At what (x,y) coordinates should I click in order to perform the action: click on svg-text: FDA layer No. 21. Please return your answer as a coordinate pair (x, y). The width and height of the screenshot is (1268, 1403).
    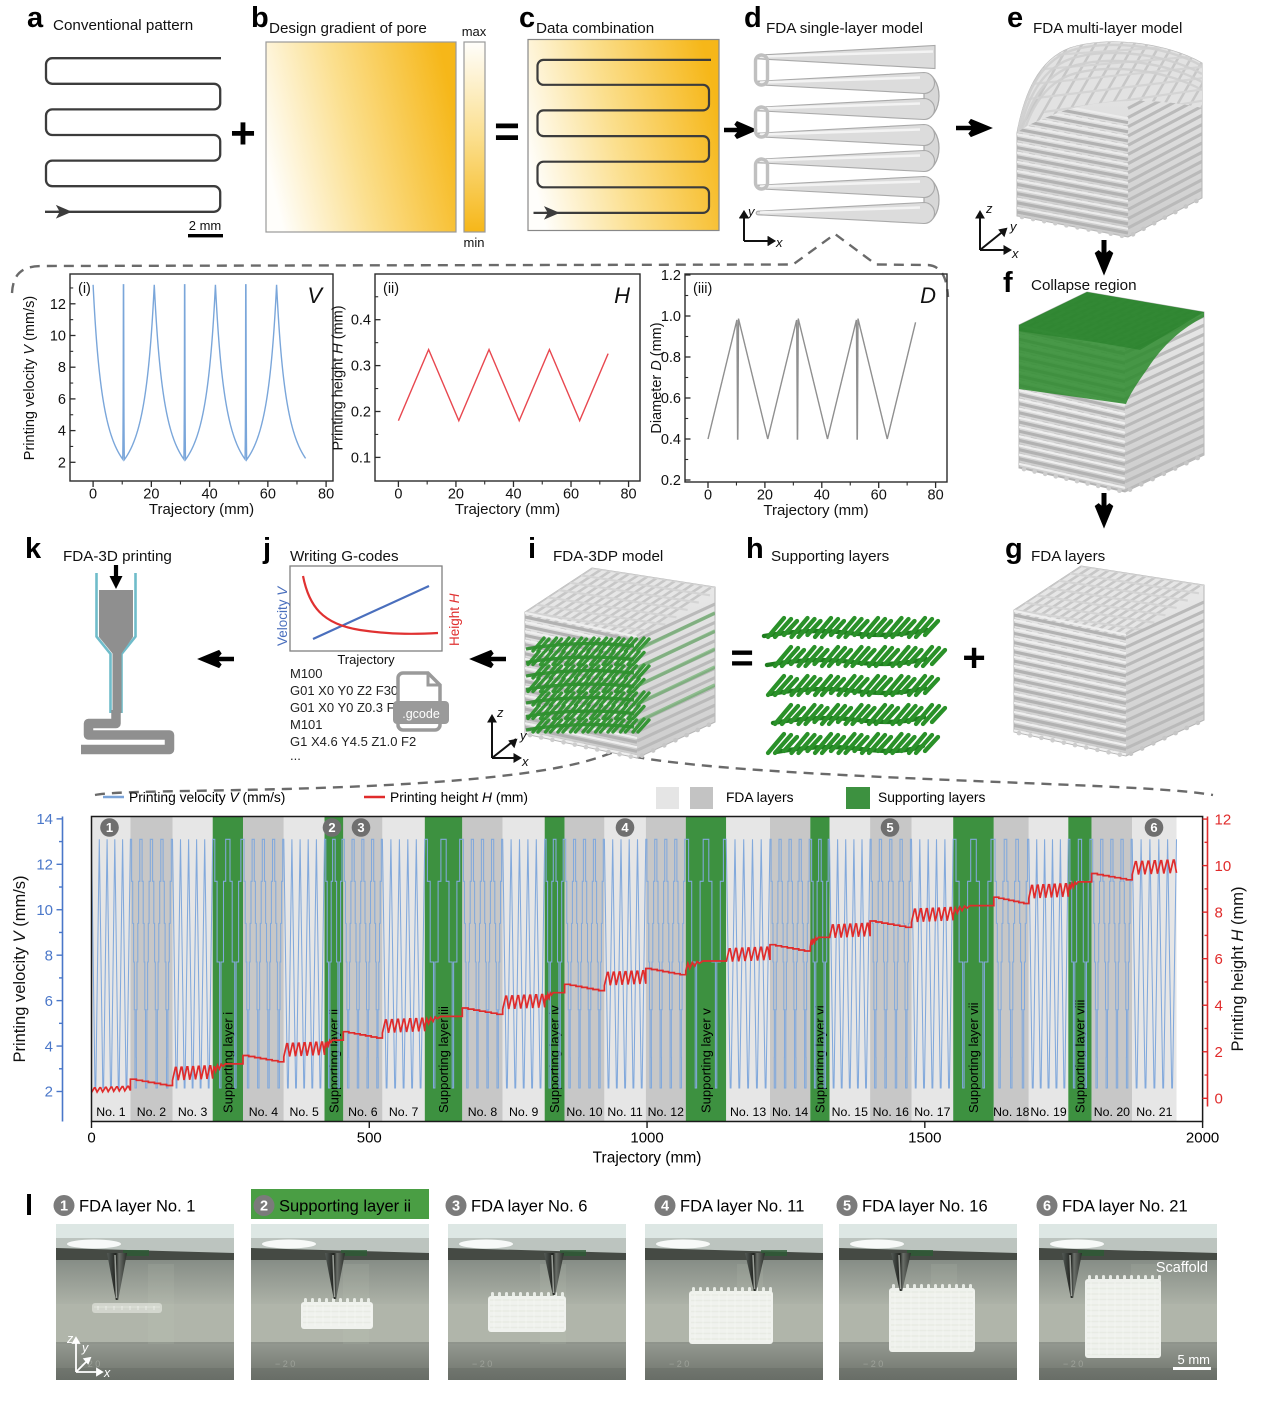
    Looking at the image, I should click on (1125, 1207).